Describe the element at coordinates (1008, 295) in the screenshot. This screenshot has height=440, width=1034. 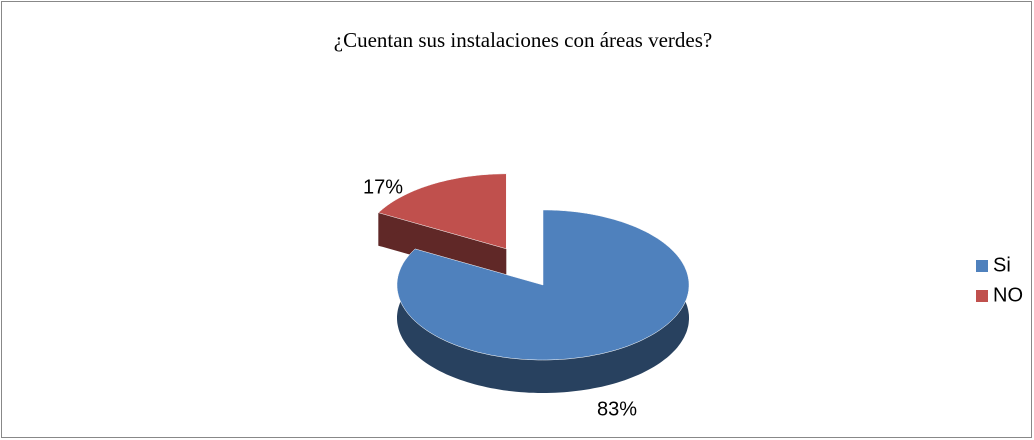
I see `legend-label: NO` at that location.